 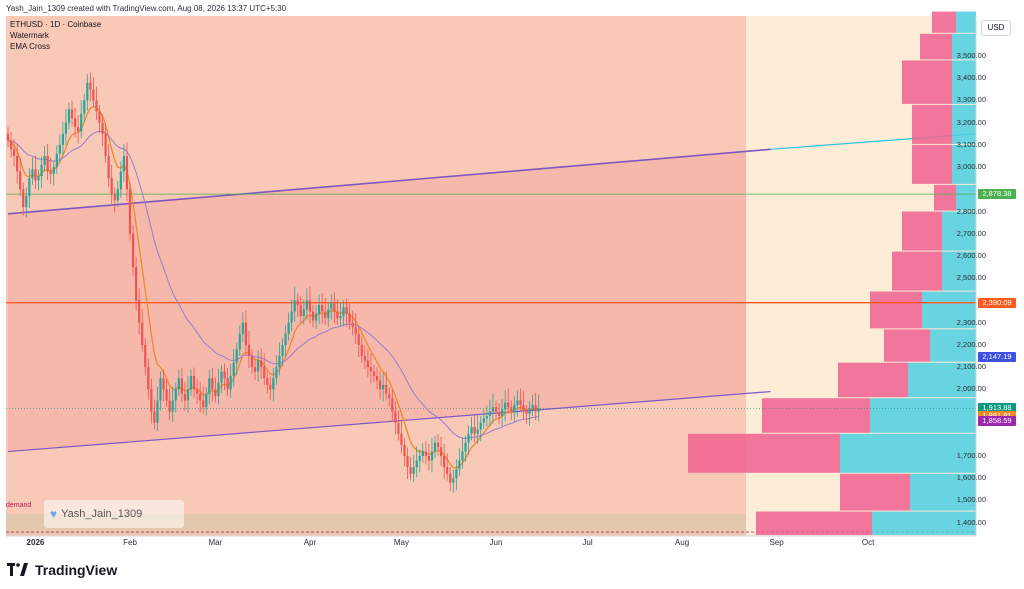 What do you see at coordinates (35, 542) in the screenshot?
I see `time-tick-label: 2026` at bounding box center [35, 542].